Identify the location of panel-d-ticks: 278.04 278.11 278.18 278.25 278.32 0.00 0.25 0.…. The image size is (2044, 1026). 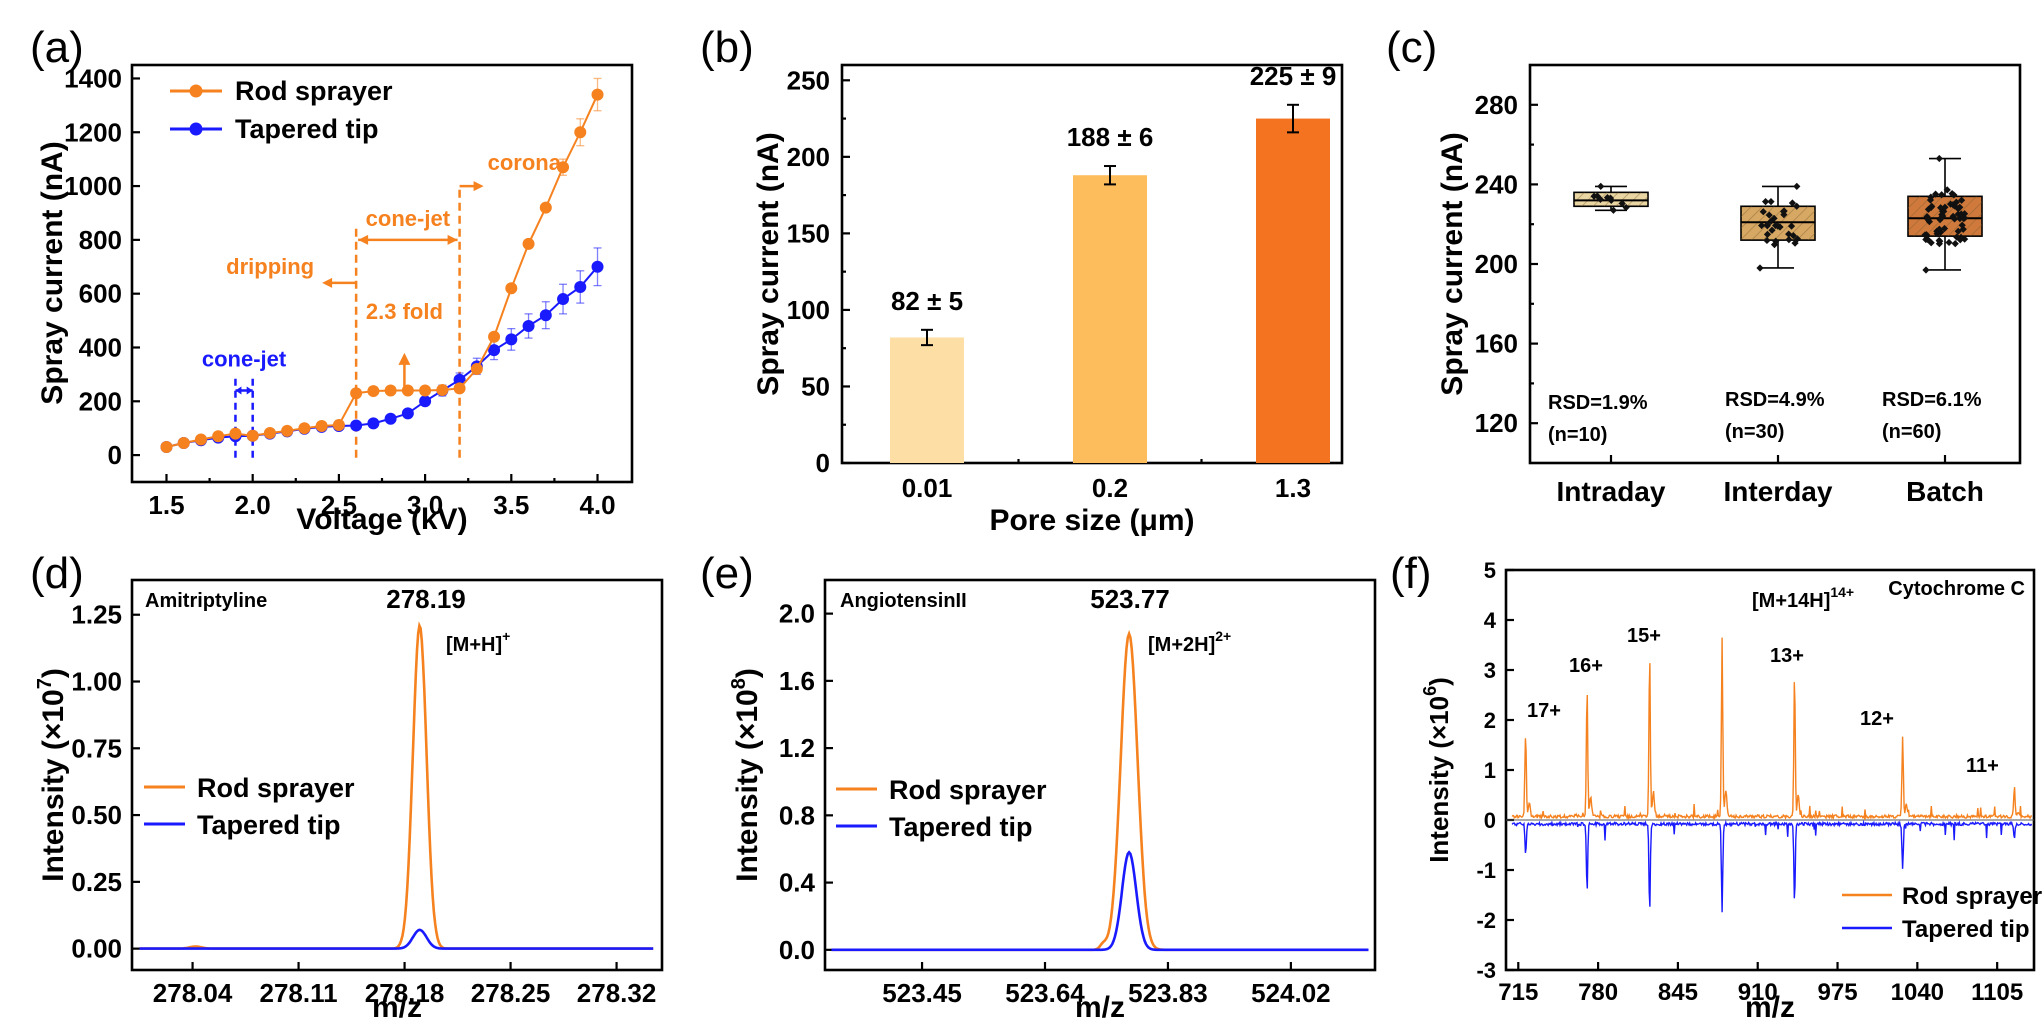
(363, 804).